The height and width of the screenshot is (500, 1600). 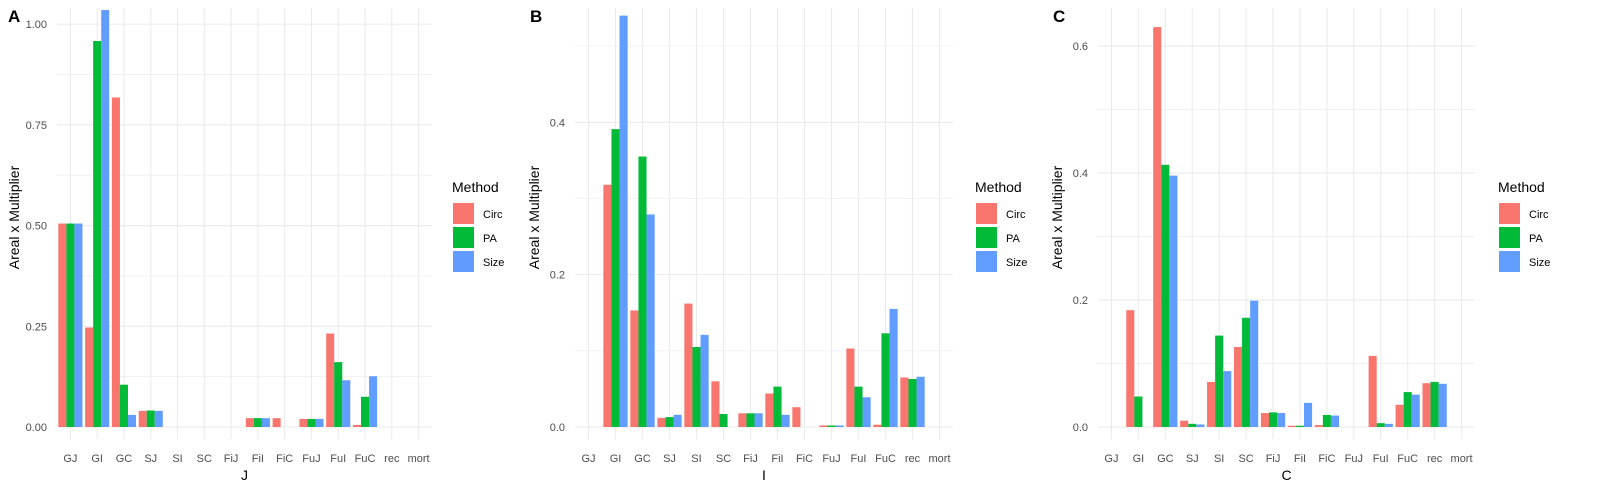 What do you see at coordinates (986, 237) in the screenshot?
I see `legend-key-pa` at bounding box center [986, 237].